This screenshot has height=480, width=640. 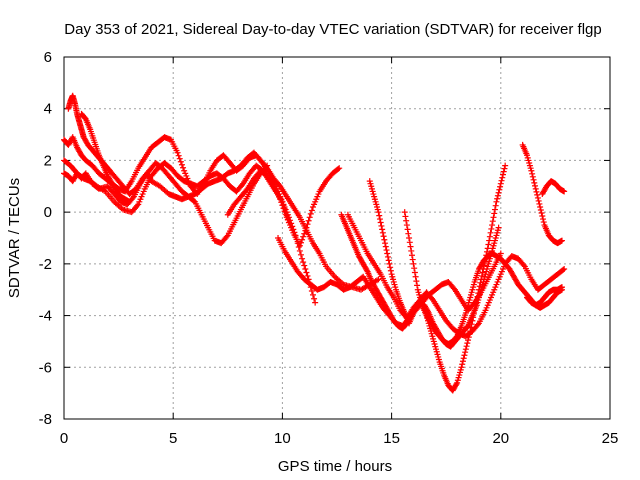 What do you see at coordinates (45, 367) in the screenshot?
I see `y-tick-label: -6` at bounding box center [45, 367].